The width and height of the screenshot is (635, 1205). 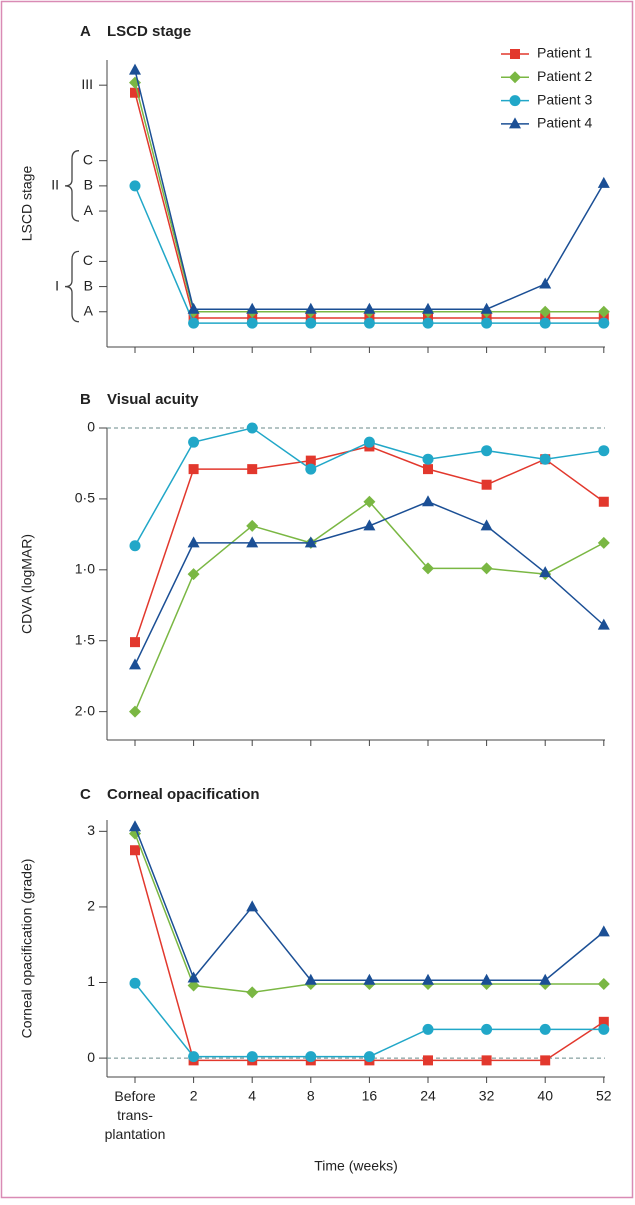 What do you see at coordinates (87, 84) in the screenshot?
I see `y-tick-label: III` at bounding box center [87, 84].